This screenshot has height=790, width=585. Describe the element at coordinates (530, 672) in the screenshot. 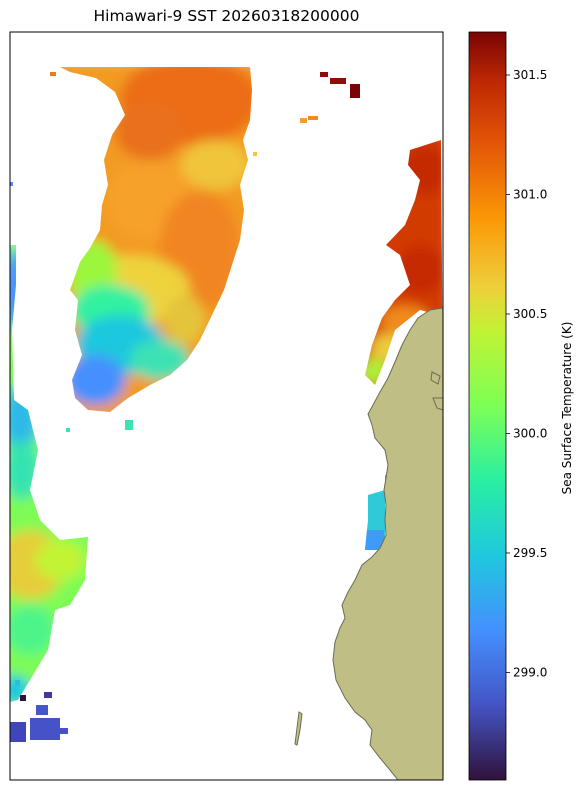

I see `colorbar-tick-label: 299.0` at that location.